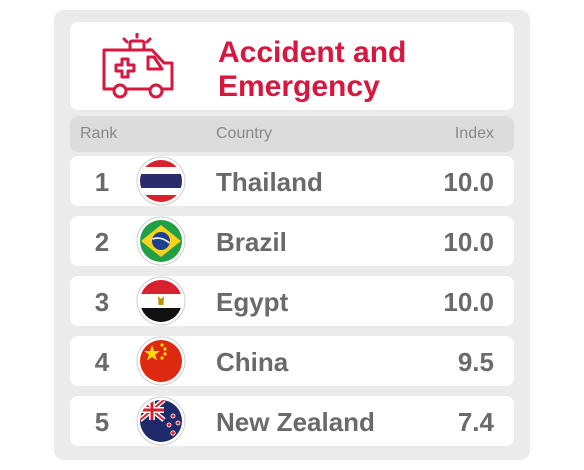 The width and height of the screenshot is (584, 470). Describe the element at coordinates (138, 66) in the screenshot. I see `ambulance-icon` at that location.